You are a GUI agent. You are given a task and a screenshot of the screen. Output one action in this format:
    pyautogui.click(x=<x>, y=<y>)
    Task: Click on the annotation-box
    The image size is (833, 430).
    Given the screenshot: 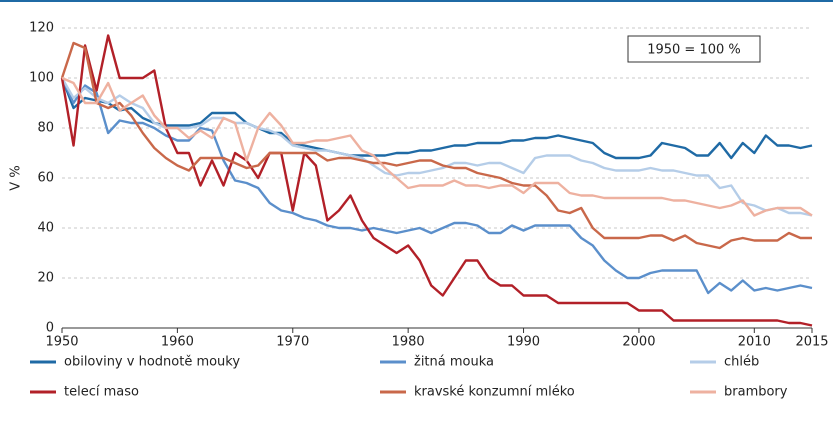 What is the action you would take?
    pyautogui.click(x=694, y=49)
    